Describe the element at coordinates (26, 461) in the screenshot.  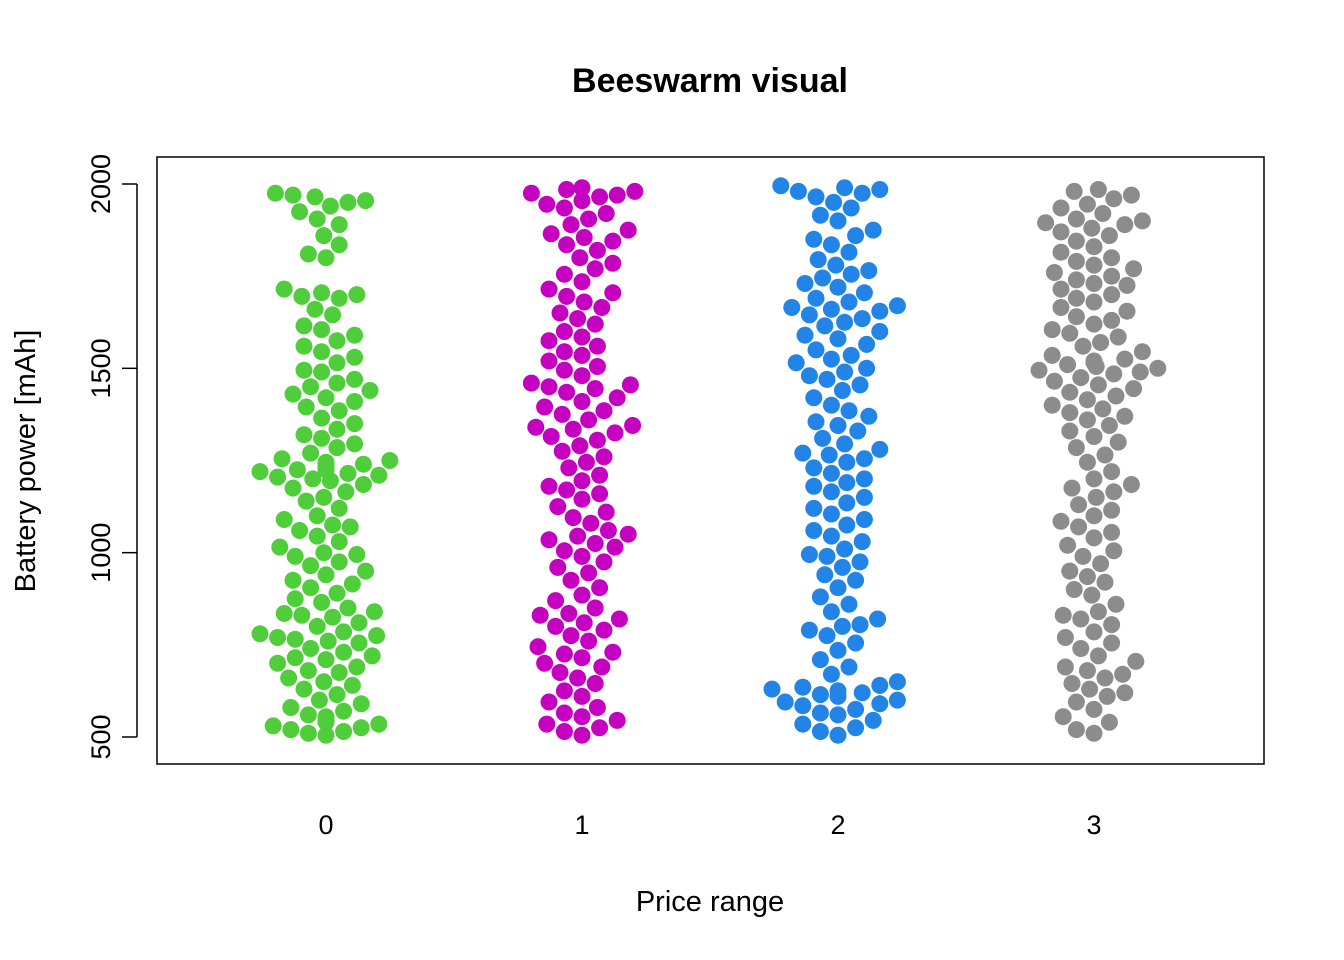
I see `y-axis-label: Battery power [mAh]` at that location.